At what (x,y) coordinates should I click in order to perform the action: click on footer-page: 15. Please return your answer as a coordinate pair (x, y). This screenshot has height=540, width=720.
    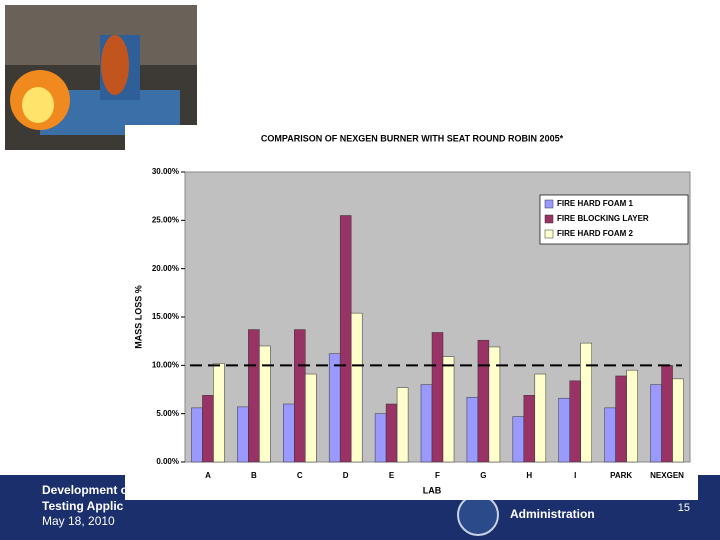
    Looking at the image, I should click on (684, 508).